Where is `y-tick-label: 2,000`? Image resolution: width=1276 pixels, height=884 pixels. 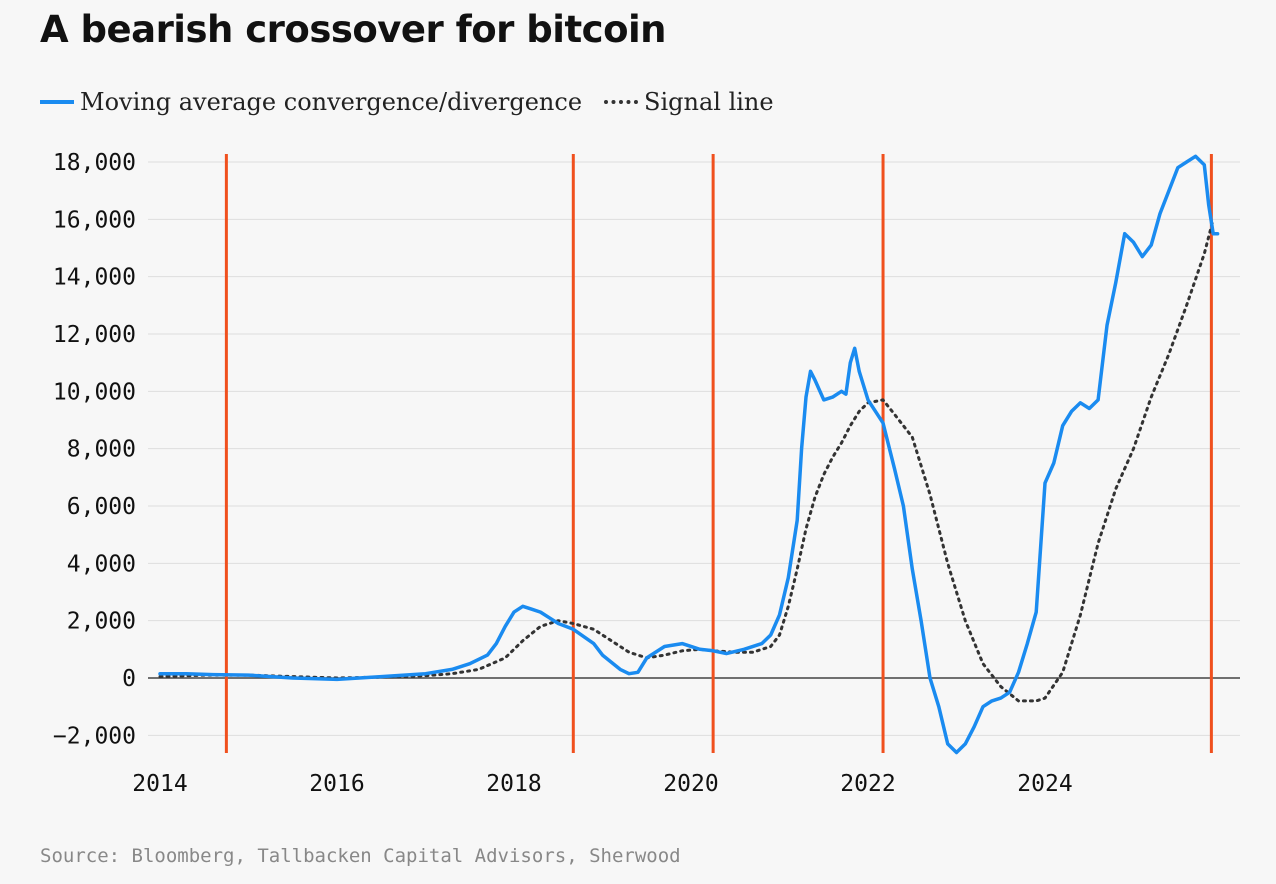
y-tick-label: 2,000 is located at coordinates (101, 622).